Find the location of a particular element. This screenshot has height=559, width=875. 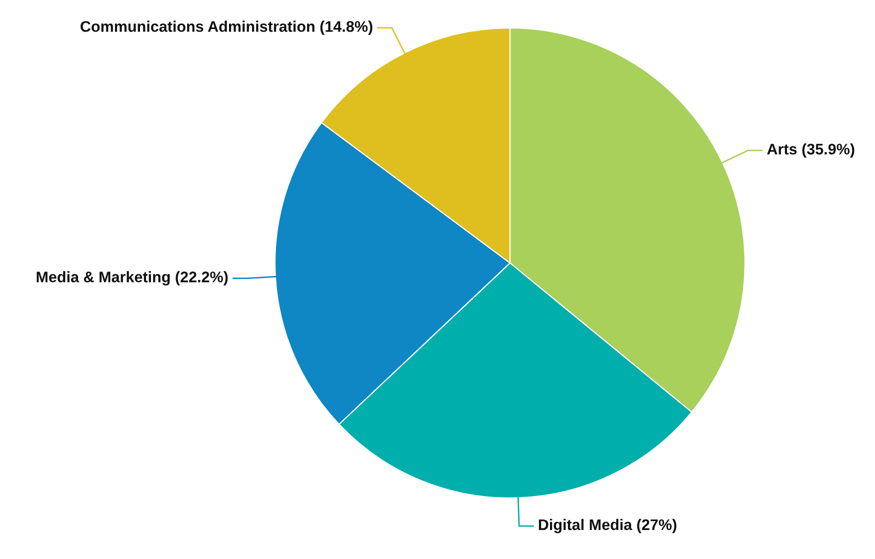

slice-label: Media & Marketing (22.2%) is located at coordinates (132, 278).